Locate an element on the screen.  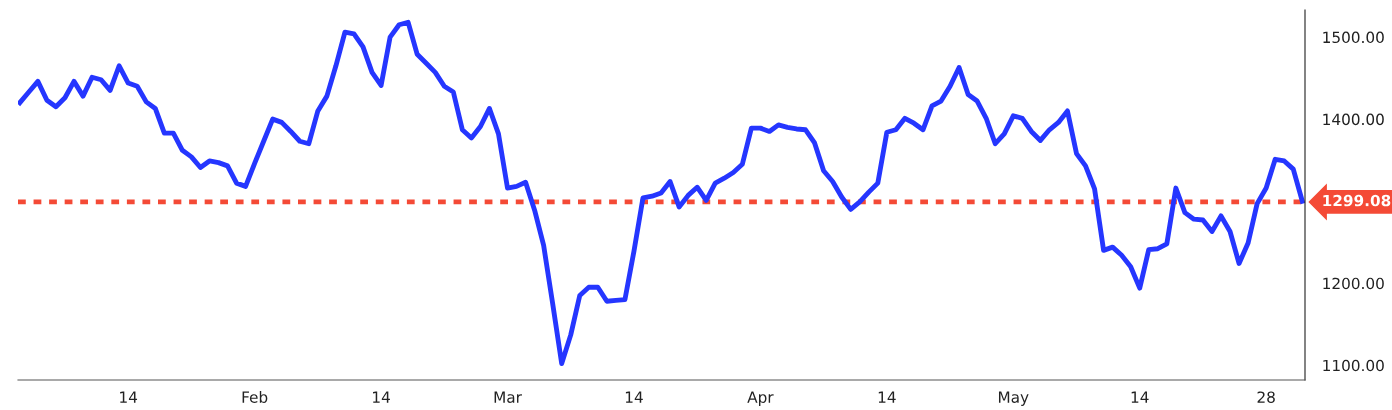
x-tick-label: Mar is located at coordinates (508, 397).